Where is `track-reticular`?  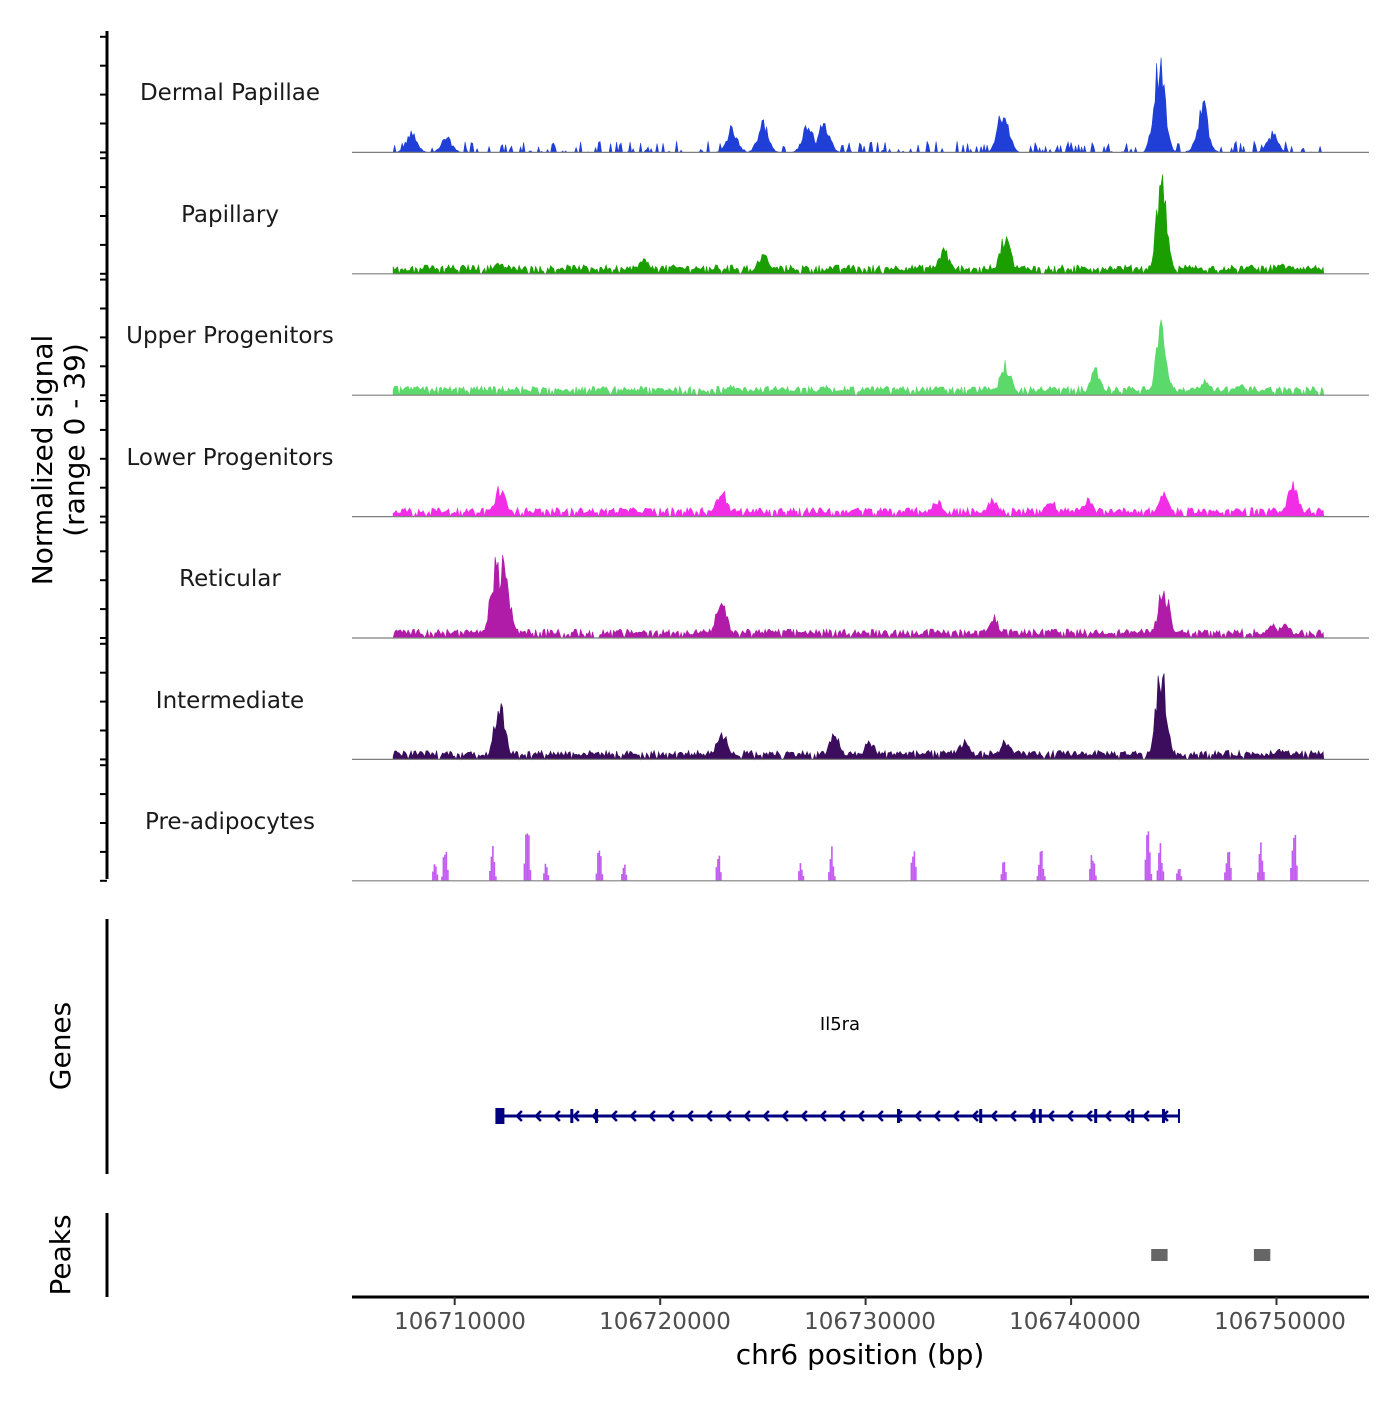 track-reticular is located at coordinates (860, 597).